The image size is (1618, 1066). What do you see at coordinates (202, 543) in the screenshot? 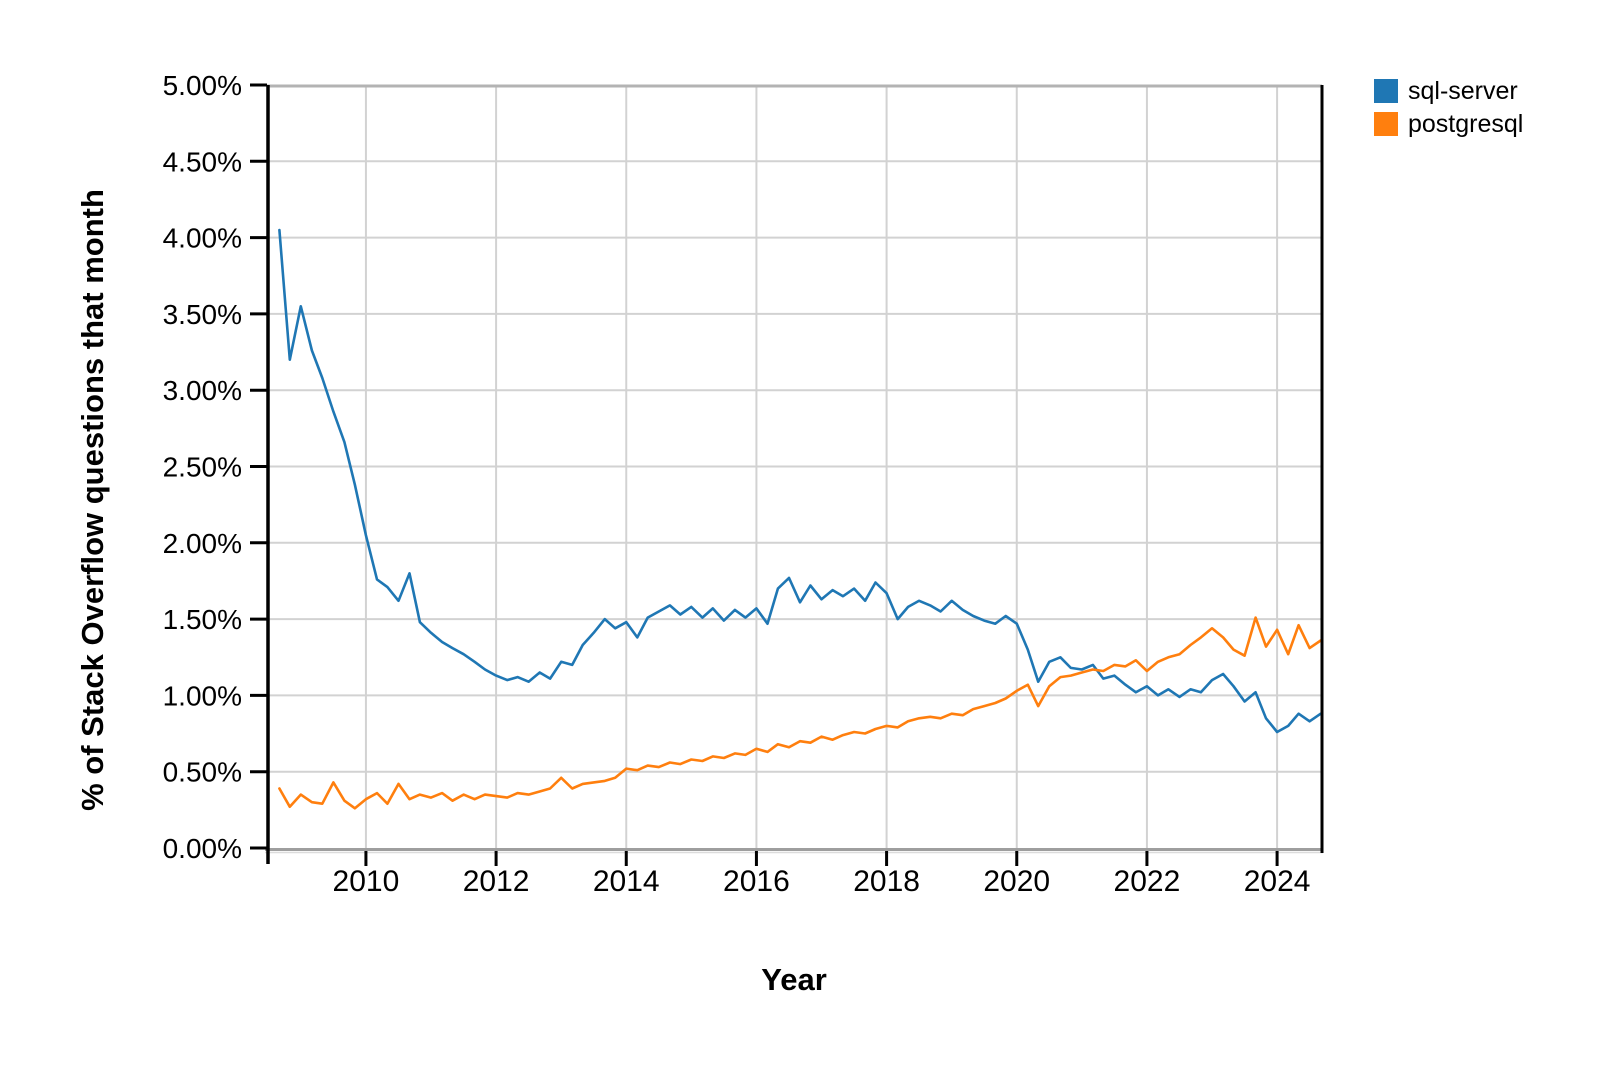
I see `y-tick-label: 2.00%` at bounding box center [202, 543].